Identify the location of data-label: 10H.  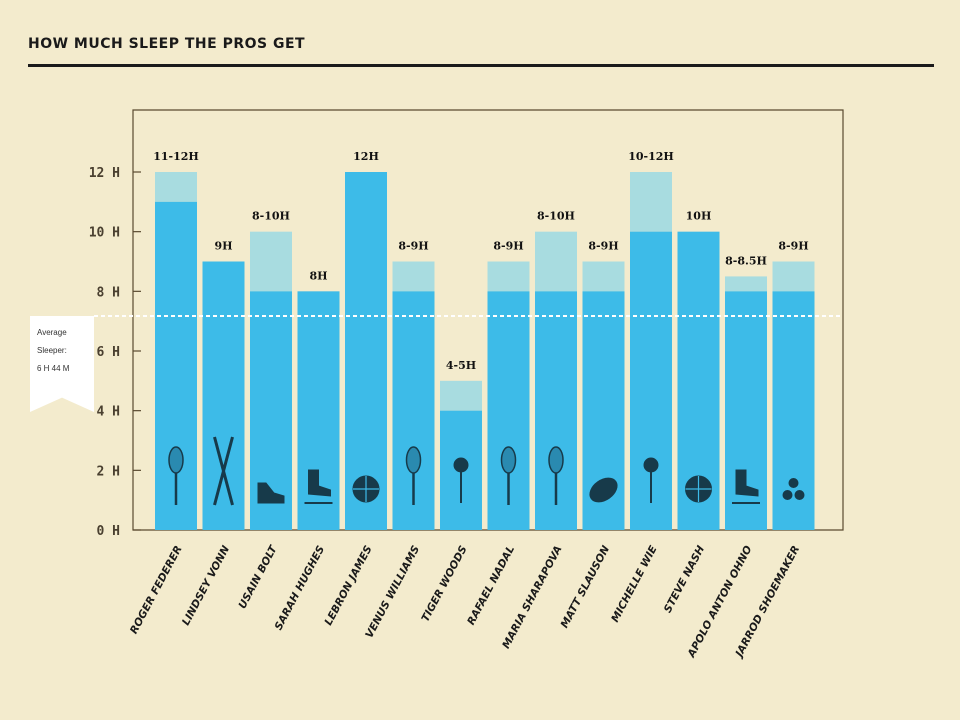
(699, 216).